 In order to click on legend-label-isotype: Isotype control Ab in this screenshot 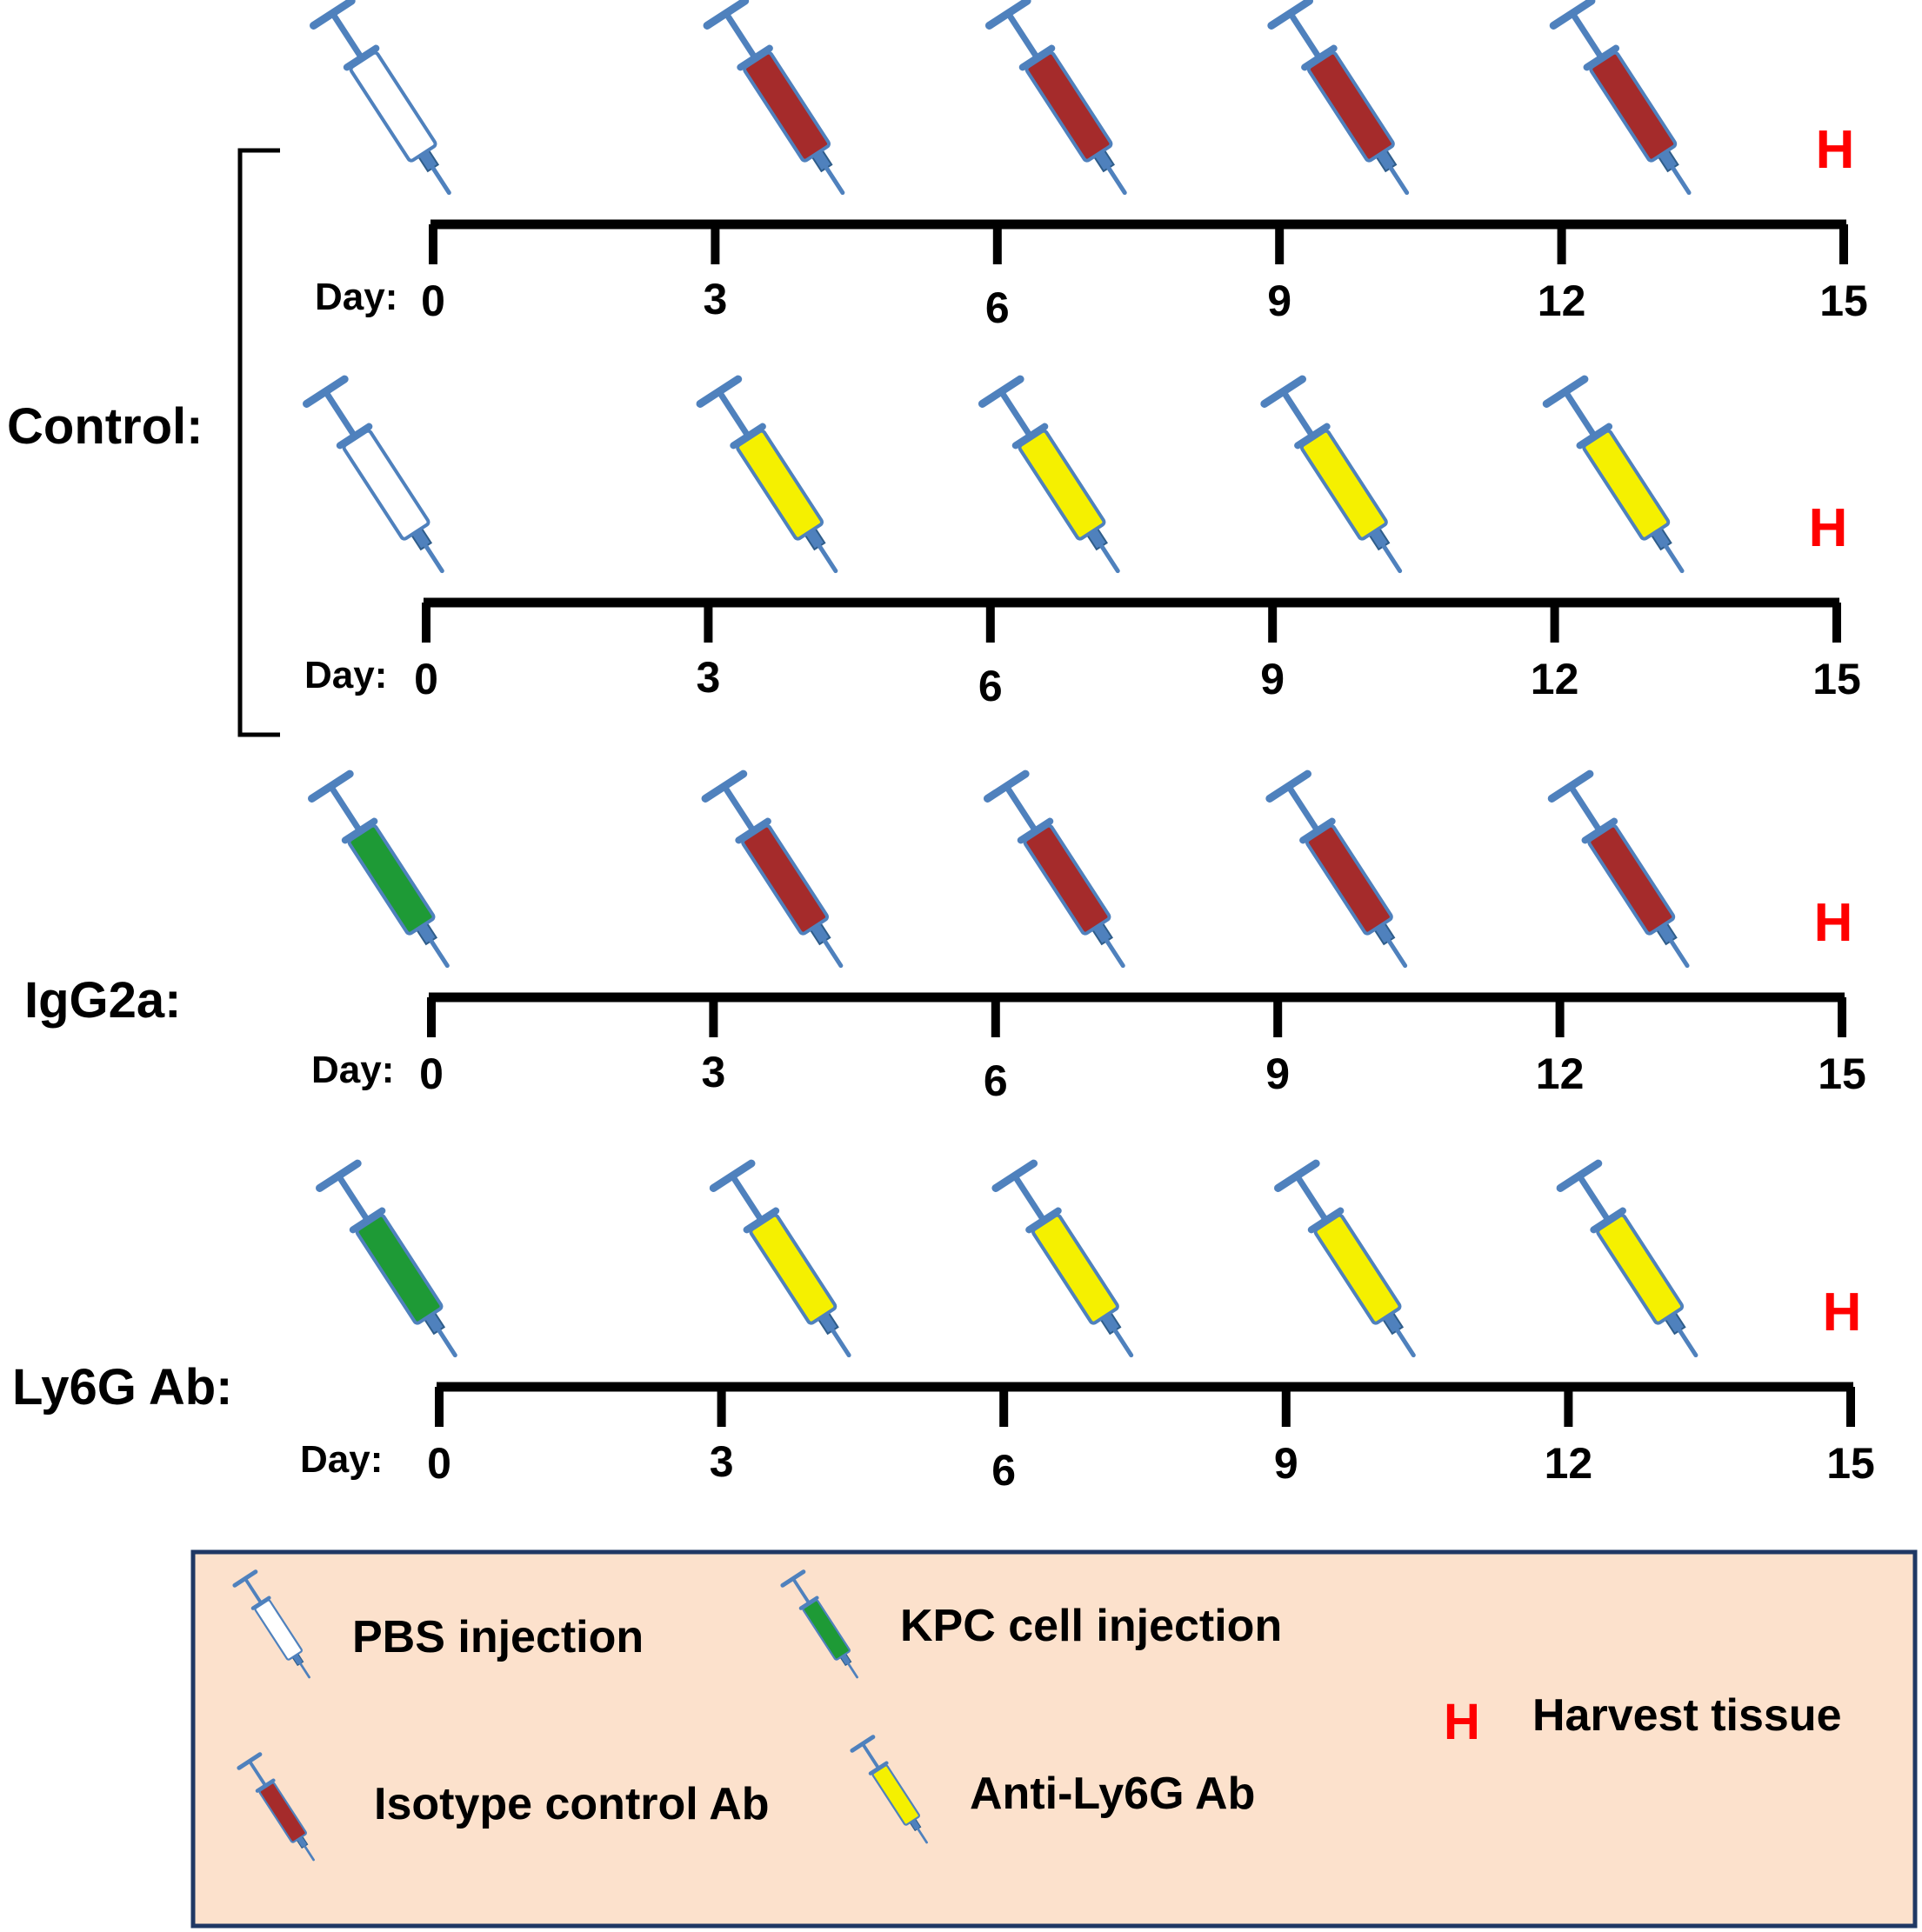, I will do `click(572, 1804)`.